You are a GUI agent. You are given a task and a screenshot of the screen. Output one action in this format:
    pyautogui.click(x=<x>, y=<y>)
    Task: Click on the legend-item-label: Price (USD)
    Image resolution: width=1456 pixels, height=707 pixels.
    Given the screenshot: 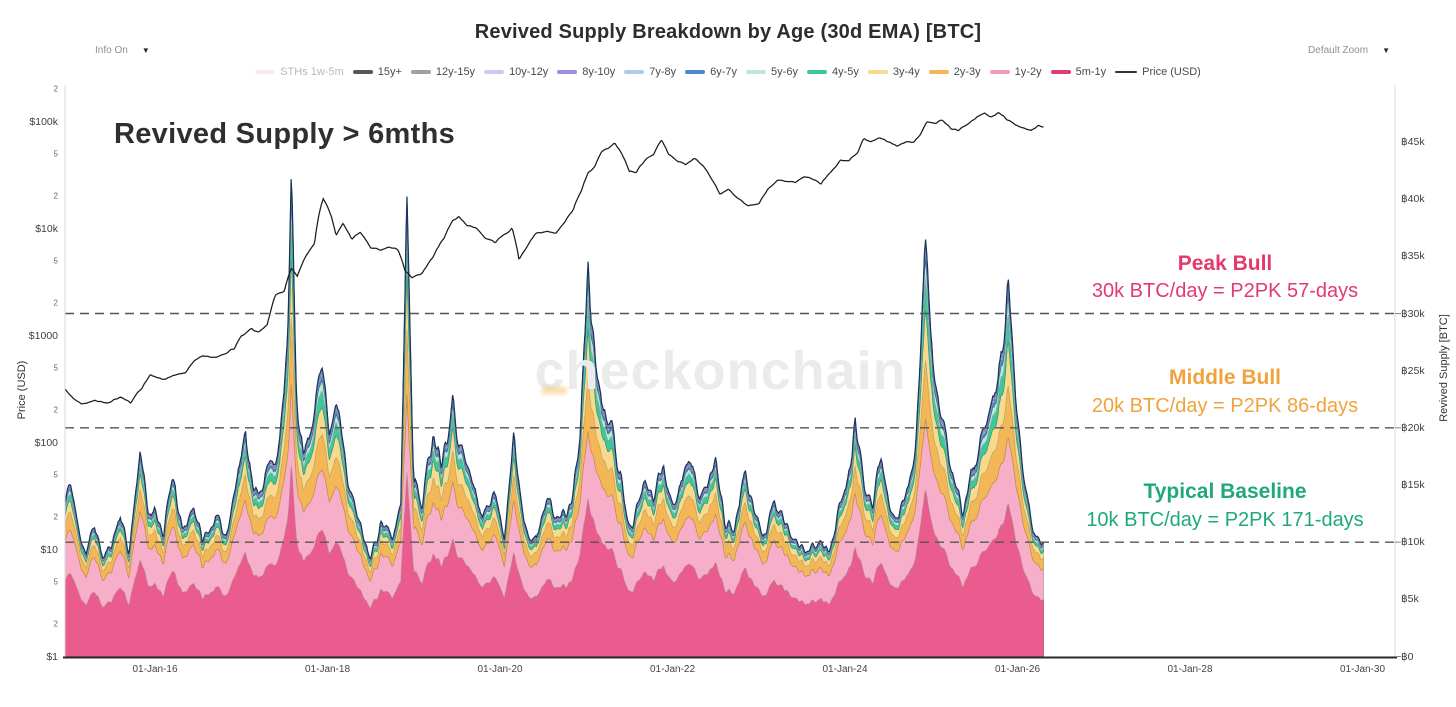 What is the action you would take?
    pyautogui.click(x=1171, y=72)
    